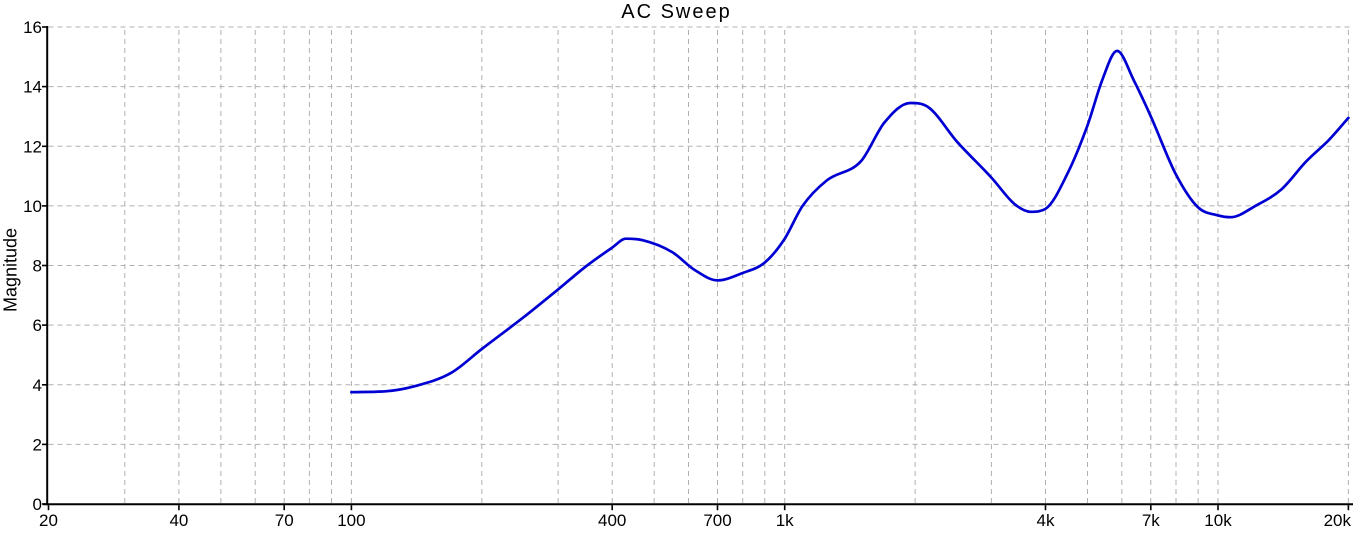 The image size is (1353, 536). I want to click on y-tick-label: 14, so click(32, 87).